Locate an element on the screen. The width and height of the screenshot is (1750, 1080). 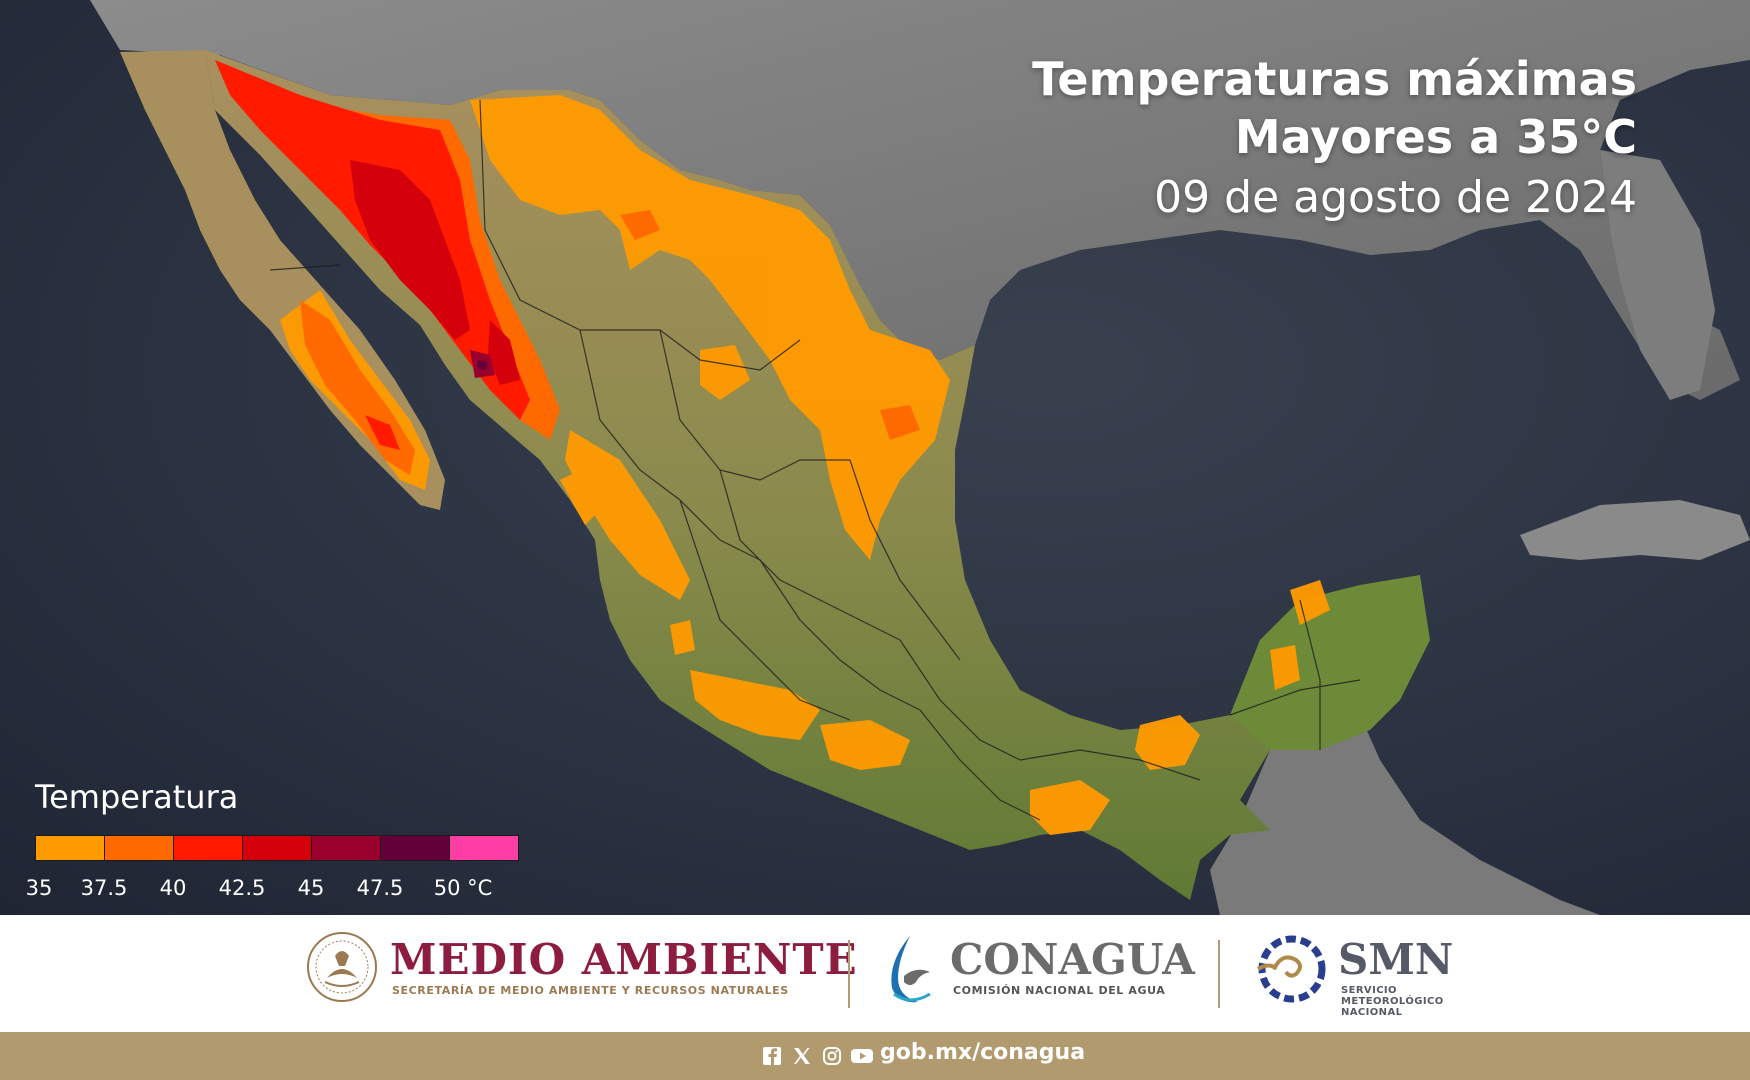
conagua-emblem-icon is located at coordinates (911, 969).